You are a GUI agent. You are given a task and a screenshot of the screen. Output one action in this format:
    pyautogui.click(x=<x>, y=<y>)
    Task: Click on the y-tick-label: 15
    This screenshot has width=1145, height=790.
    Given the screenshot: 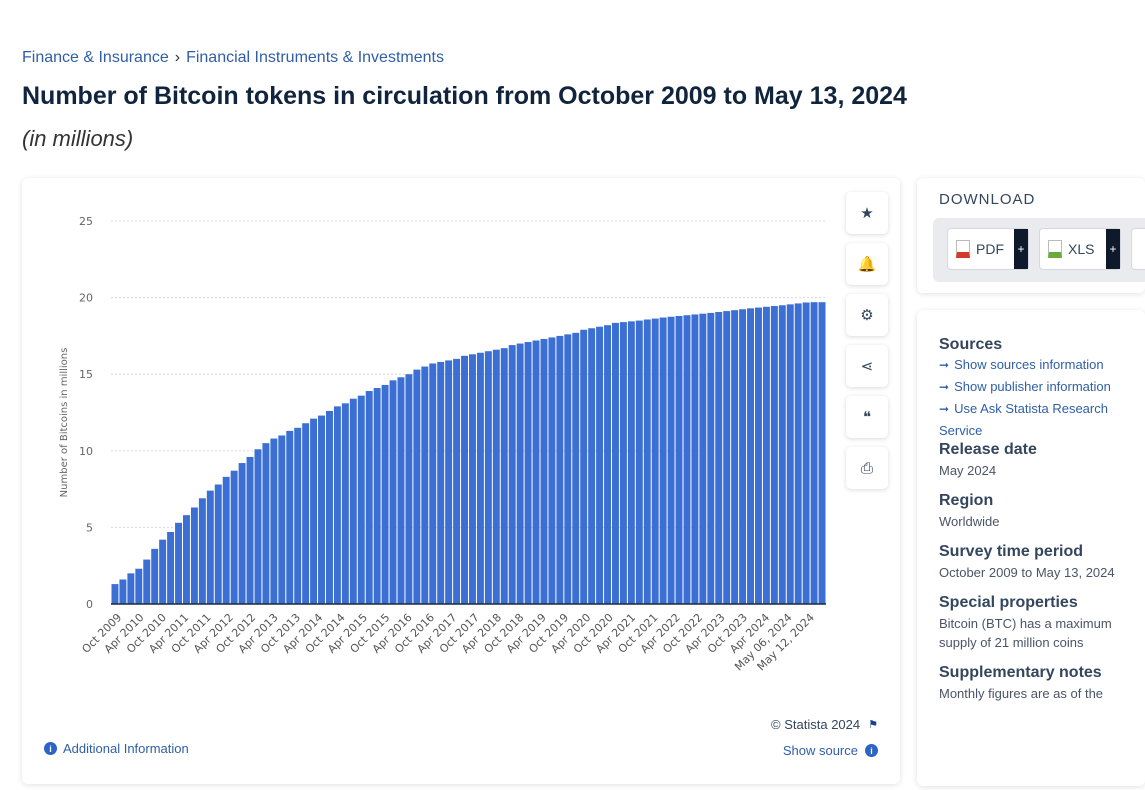 What is the action you would take?
    pyautogui.click(x=86, y=374)
    